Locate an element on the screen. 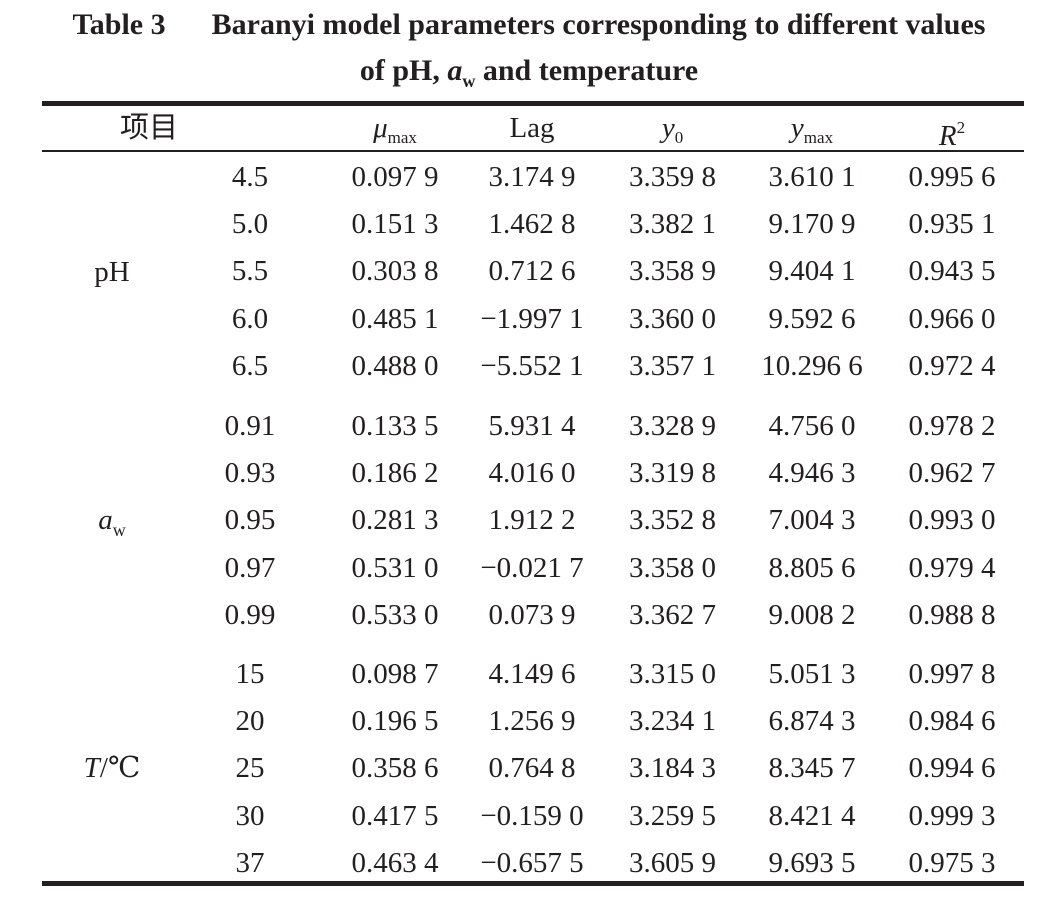 The image size is (1058, 904). level-cell: 6.0 is located at coordinates (250, 319).